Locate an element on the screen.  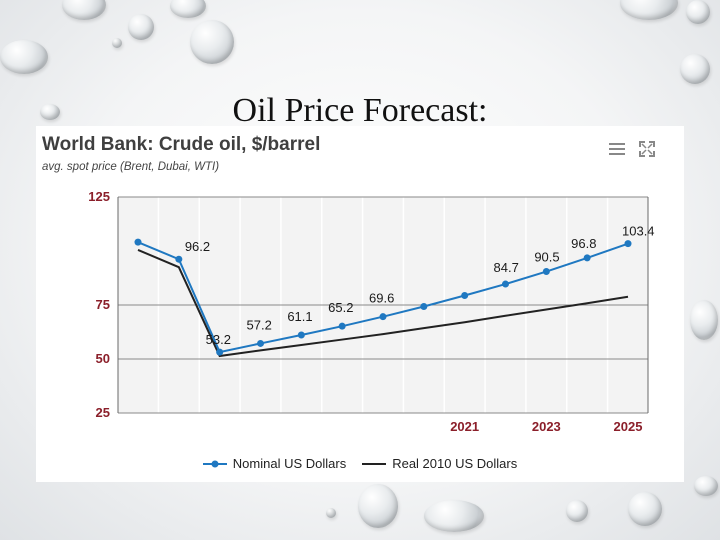
legend-swatch-nominal is located at coordinates (214, 463).